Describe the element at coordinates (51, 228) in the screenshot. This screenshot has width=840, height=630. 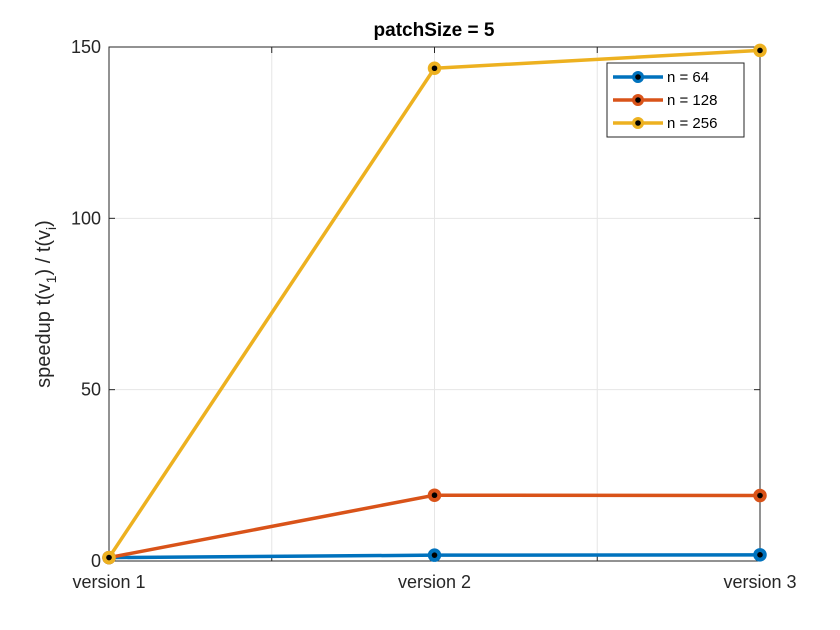
I see `y-label-sub2: i` at that location.